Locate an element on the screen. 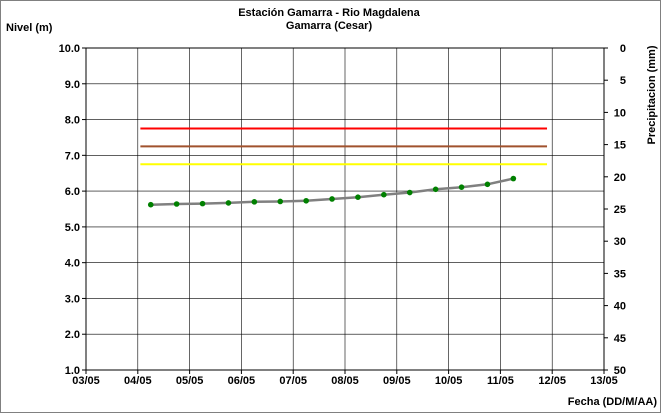 This screenshot has width=661, height=413. y2-tick-label: 40 is located at coordinates (620, 307).